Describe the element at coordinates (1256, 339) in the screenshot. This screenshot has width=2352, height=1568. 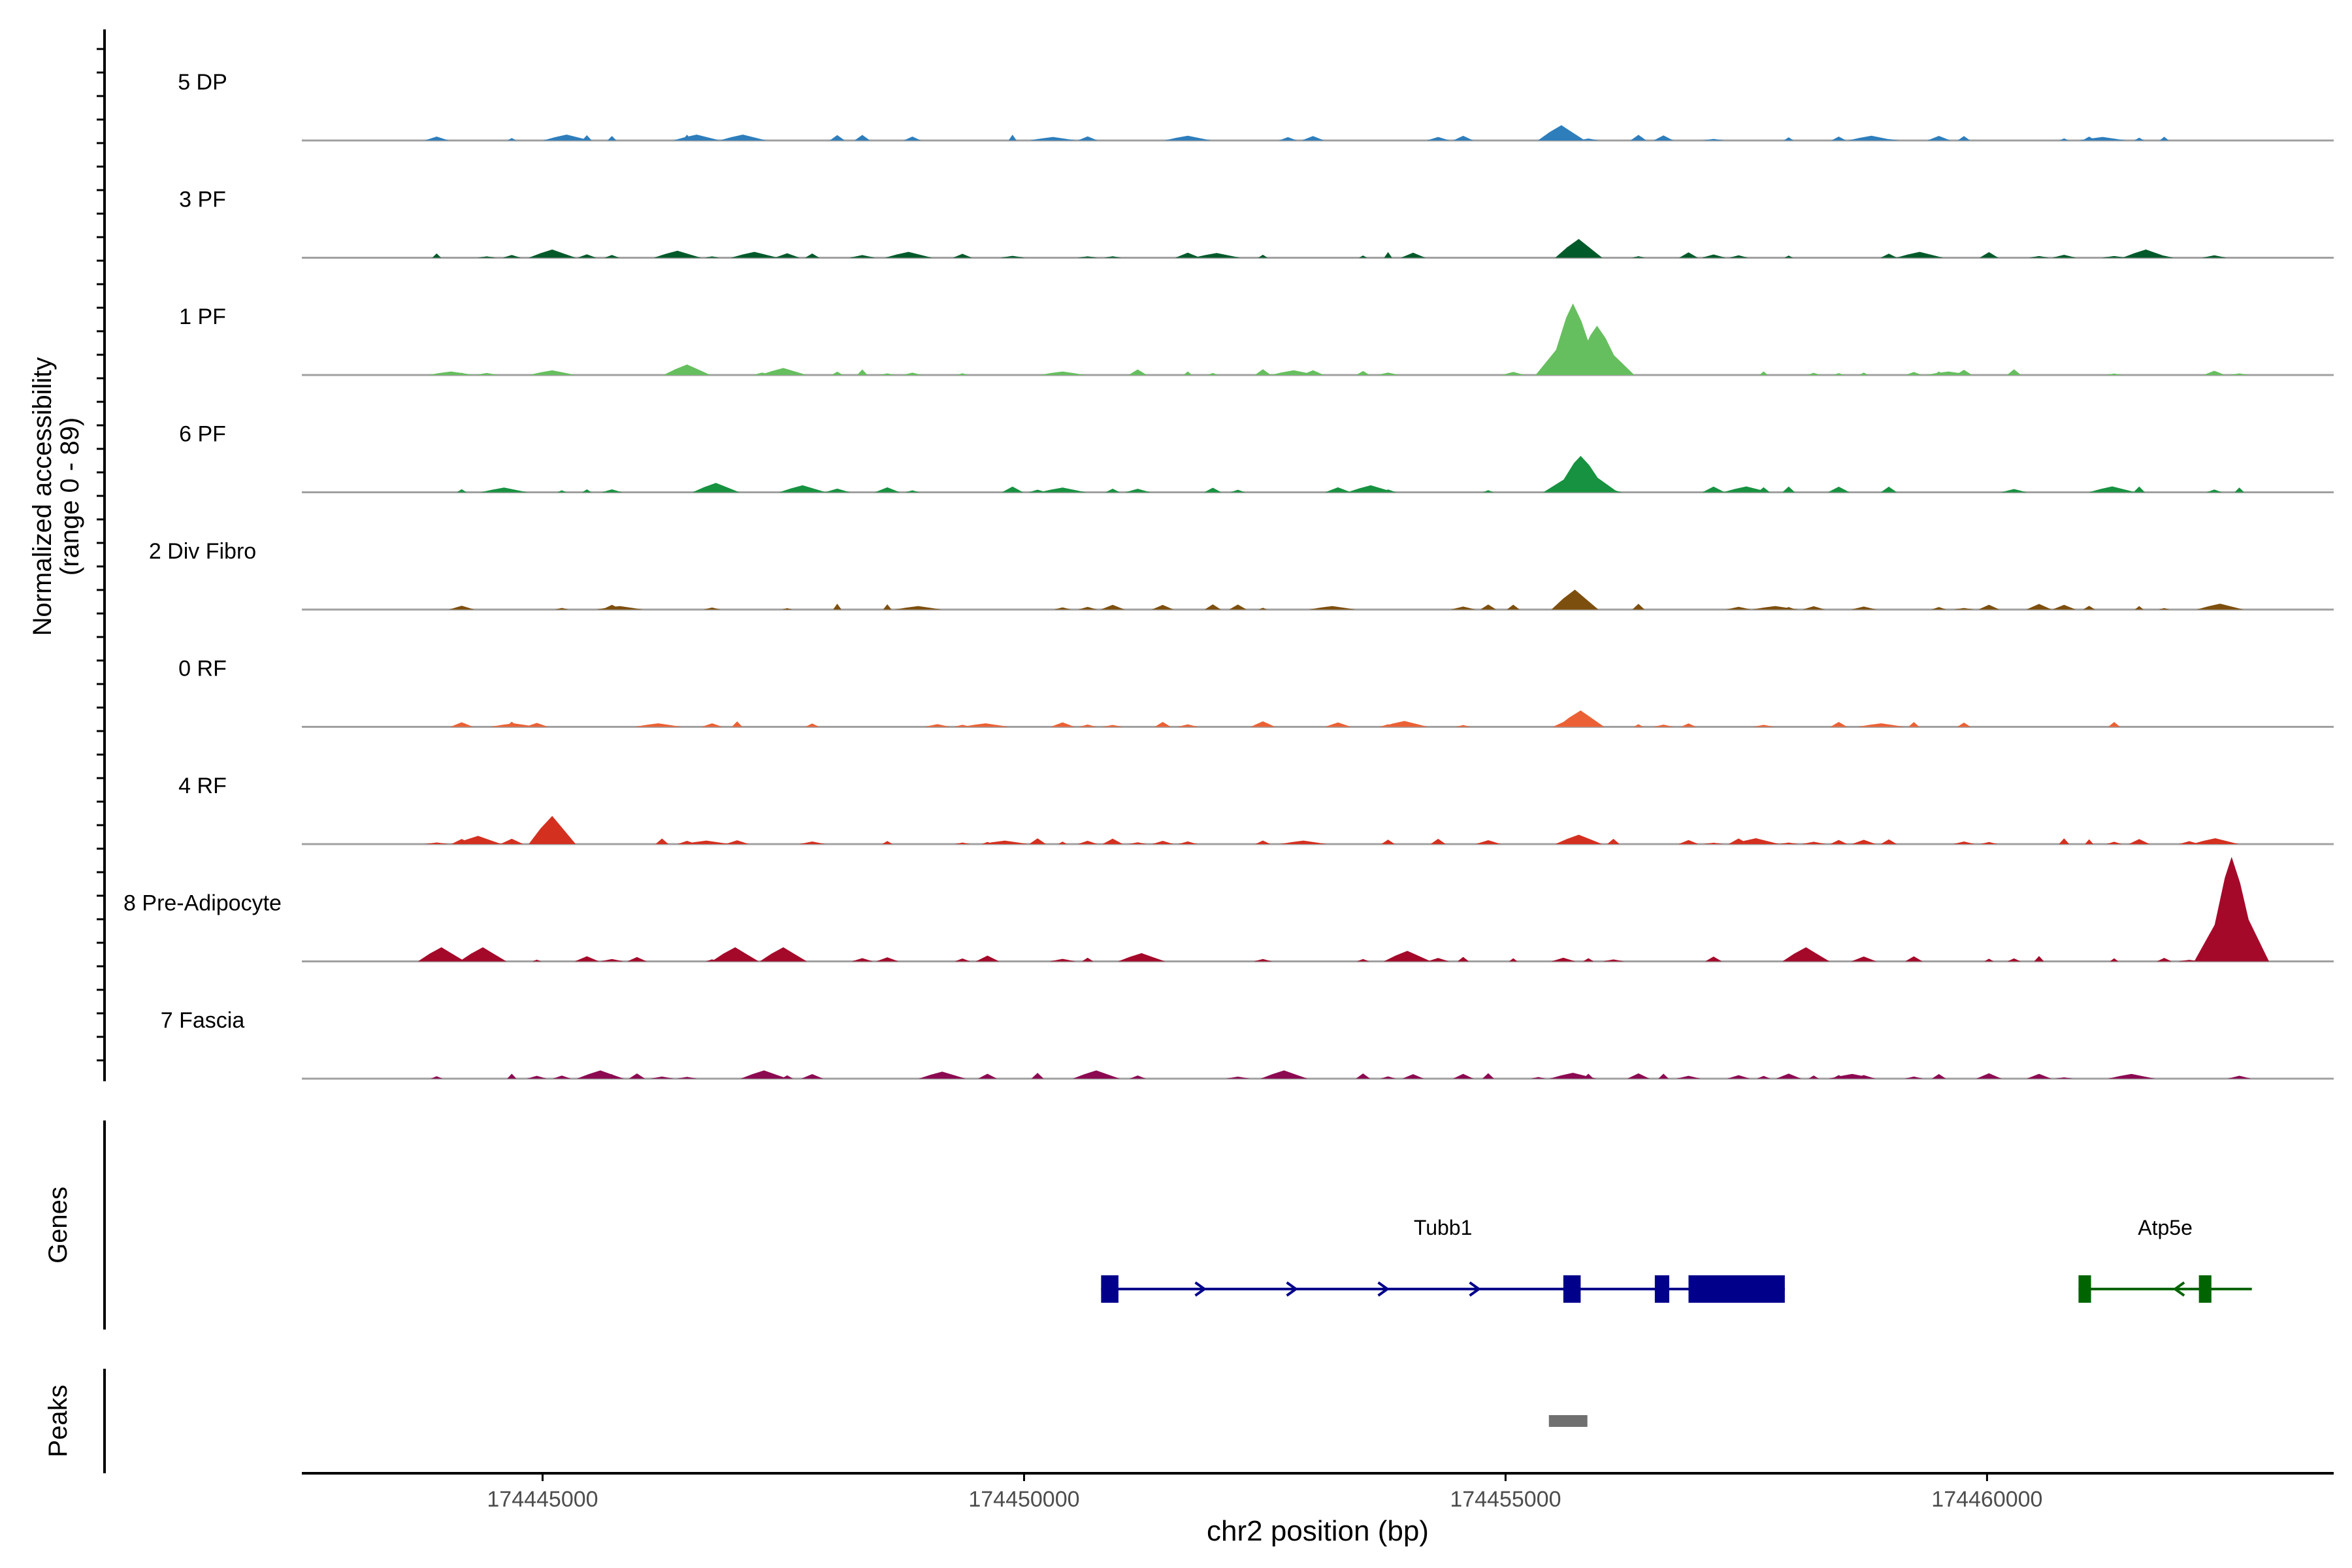
I see `coverage-track: 1 PF` at that location.